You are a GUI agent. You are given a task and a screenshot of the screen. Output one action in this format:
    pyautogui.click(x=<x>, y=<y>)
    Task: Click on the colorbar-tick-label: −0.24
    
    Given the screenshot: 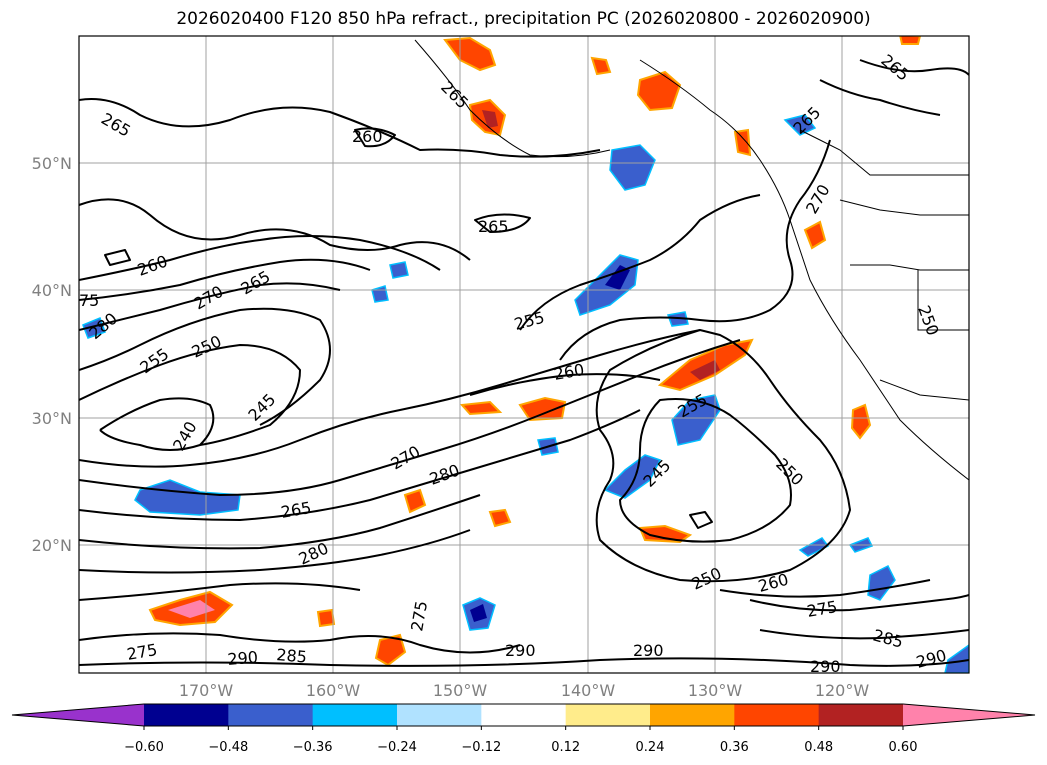 What is the action you would take?
    pyautogui.click(x=397, y=747)
    